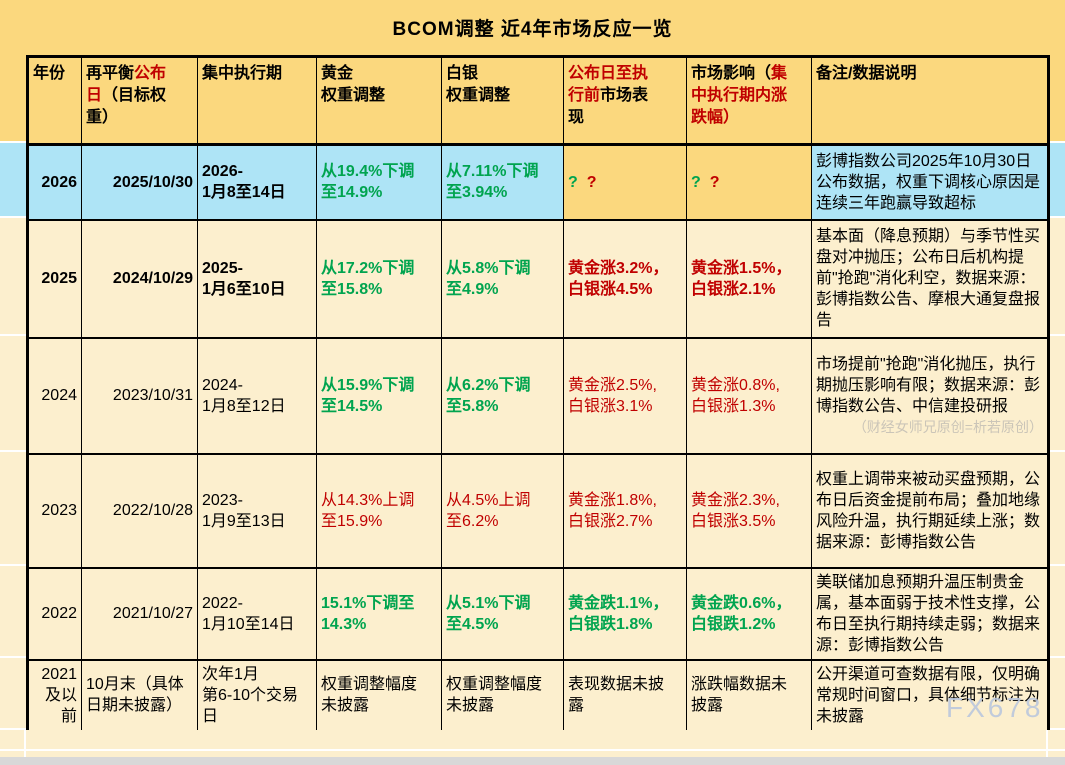 This screenshot has width=1065, height=765. I want to click on bottom-margin-band, so click(532, 747).